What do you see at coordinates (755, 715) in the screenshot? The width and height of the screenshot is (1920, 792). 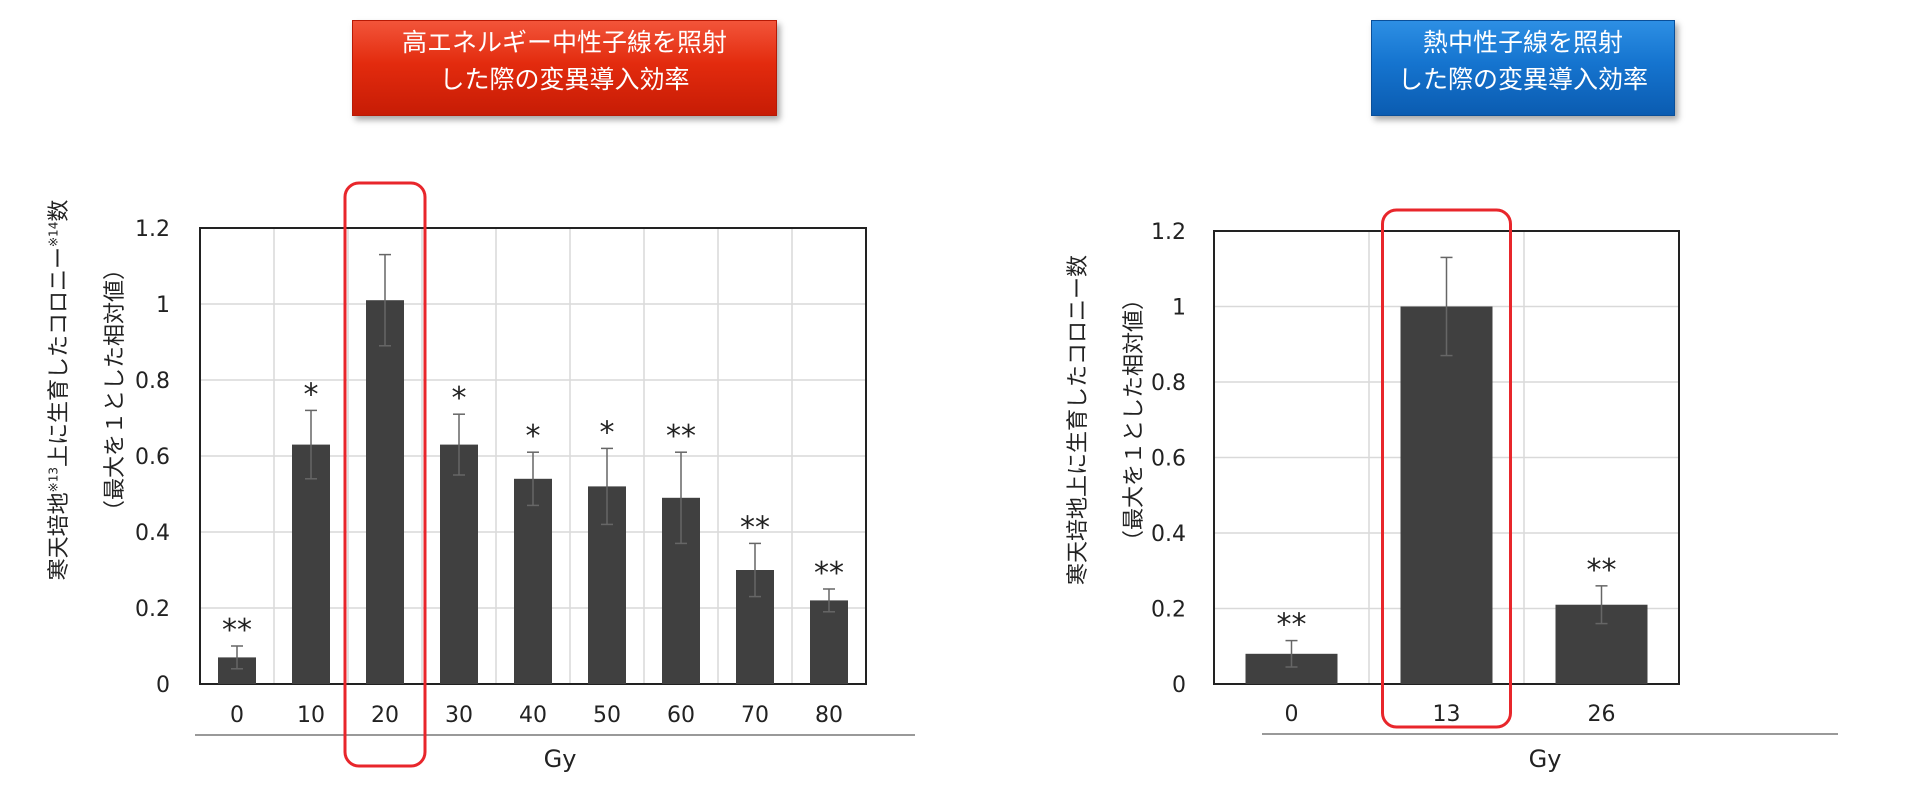 I see `x-tick-label: 70` at bounding box center [755, 715].